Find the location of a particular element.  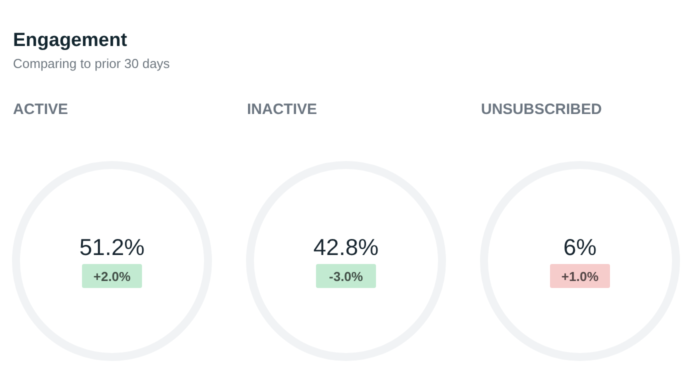

text: Engagement is located at coordinates (70, 40).